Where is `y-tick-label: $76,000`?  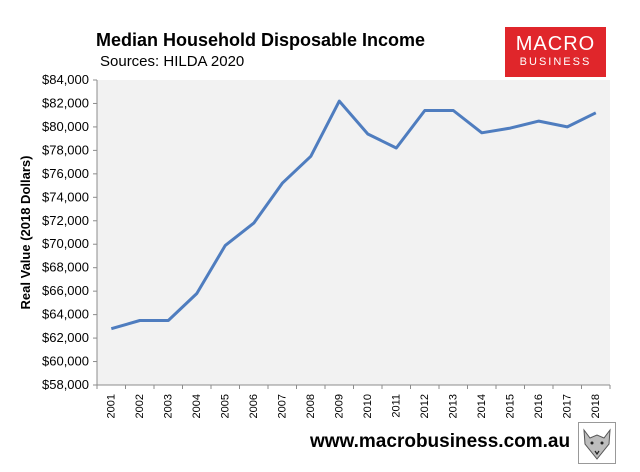
y-tick-label: $76,000 is located at coordinates (65, 173).